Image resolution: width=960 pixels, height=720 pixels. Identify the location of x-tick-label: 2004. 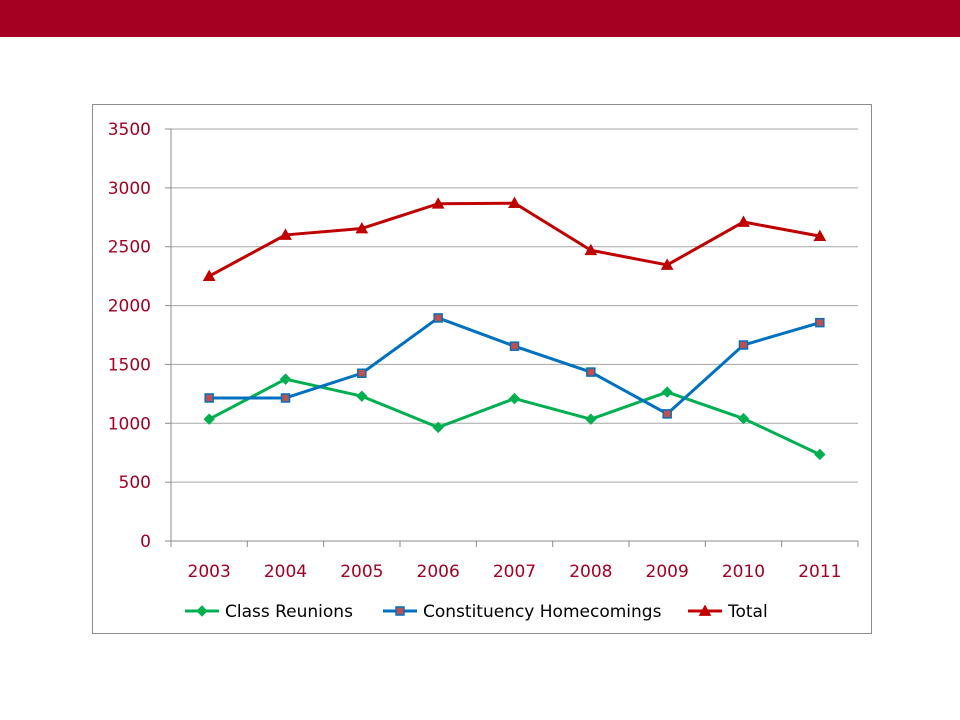
(285, 572).